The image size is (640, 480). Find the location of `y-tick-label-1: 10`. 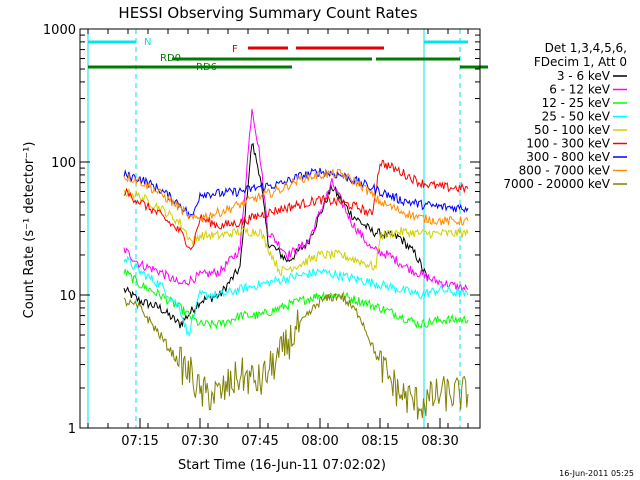

y-tick-label-1: 10 is located at coordinates (67, 296).